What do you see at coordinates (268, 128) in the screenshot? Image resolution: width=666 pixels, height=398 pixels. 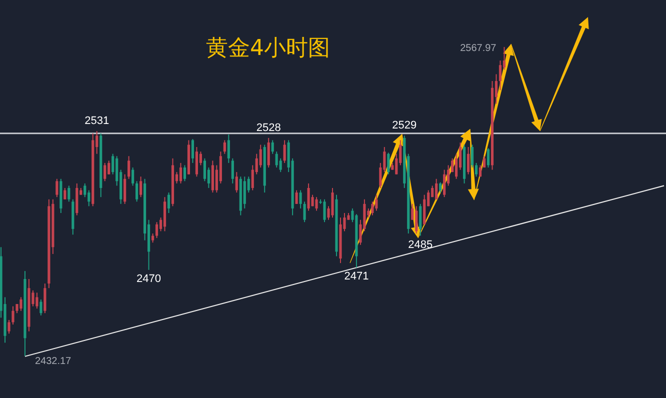 I see `annotation: 2528` at bounding box center [268, 128].